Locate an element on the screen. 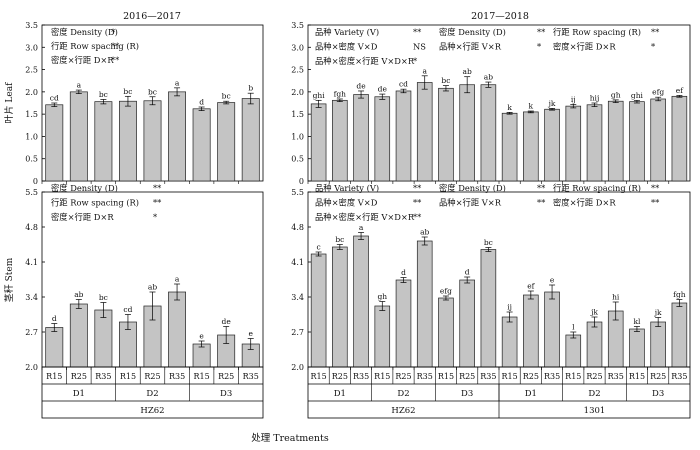  top-right-anova-term: 密度 Density (D) is located at coordinates (472, 32).